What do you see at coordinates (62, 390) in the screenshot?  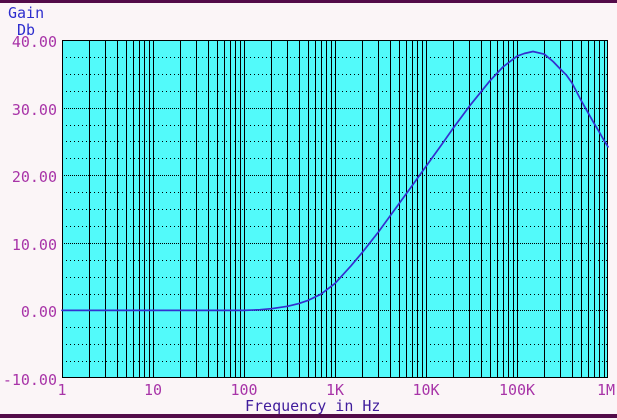 I see `x-tick-label: 1` at bounding box center [62, 390].